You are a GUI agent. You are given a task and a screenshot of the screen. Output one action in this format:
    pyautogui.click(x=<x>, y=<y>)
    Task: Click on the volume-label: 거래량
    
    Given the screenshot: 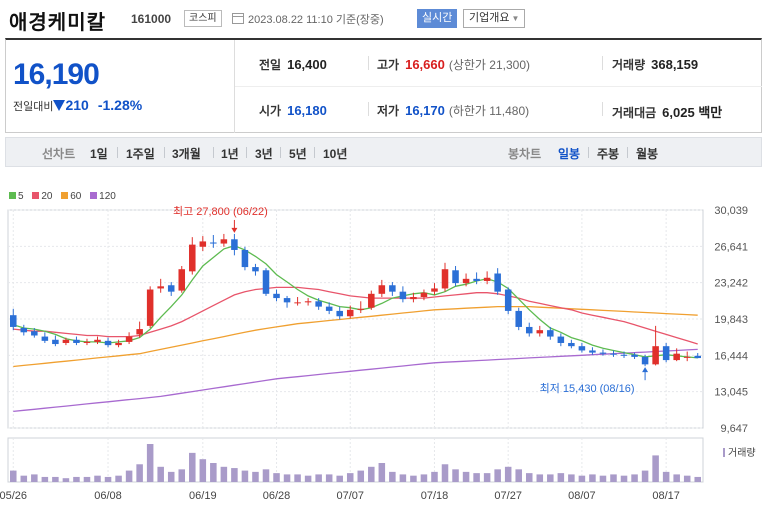 What is the action you would take?
    pyautogui.click(x=742, y=453)
    